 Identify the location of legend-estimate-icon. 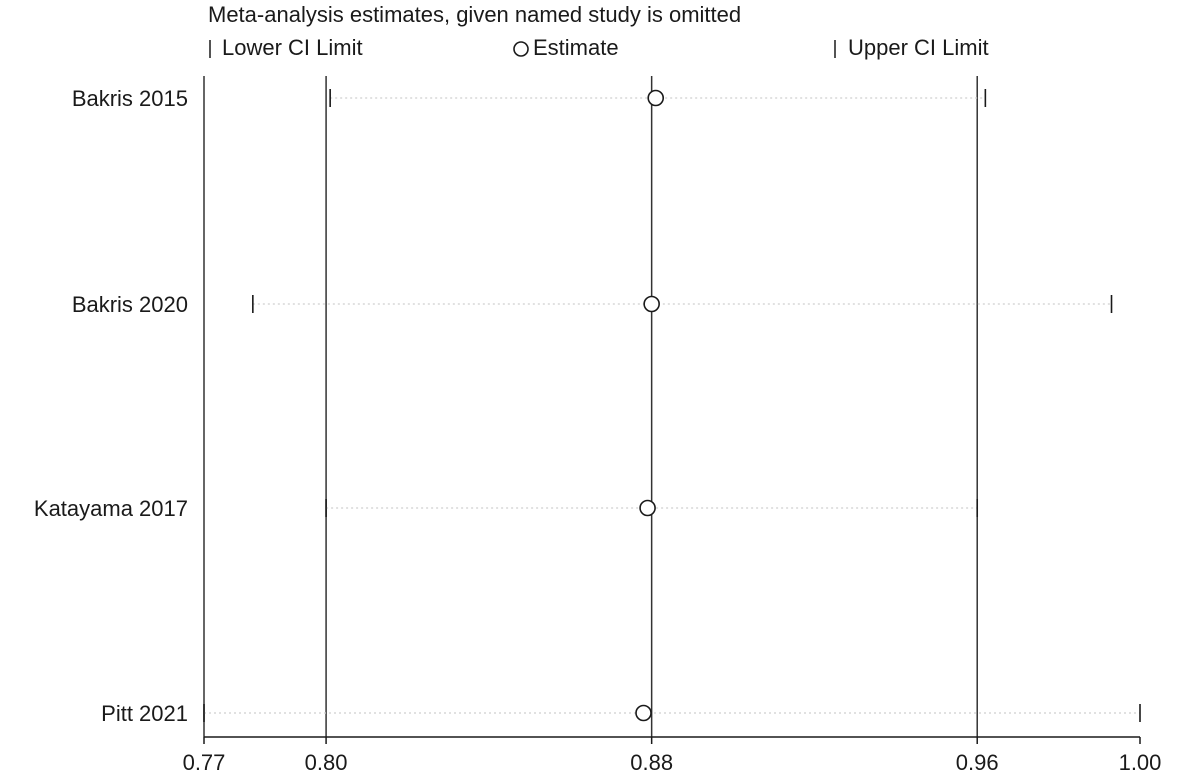
(521, 49).